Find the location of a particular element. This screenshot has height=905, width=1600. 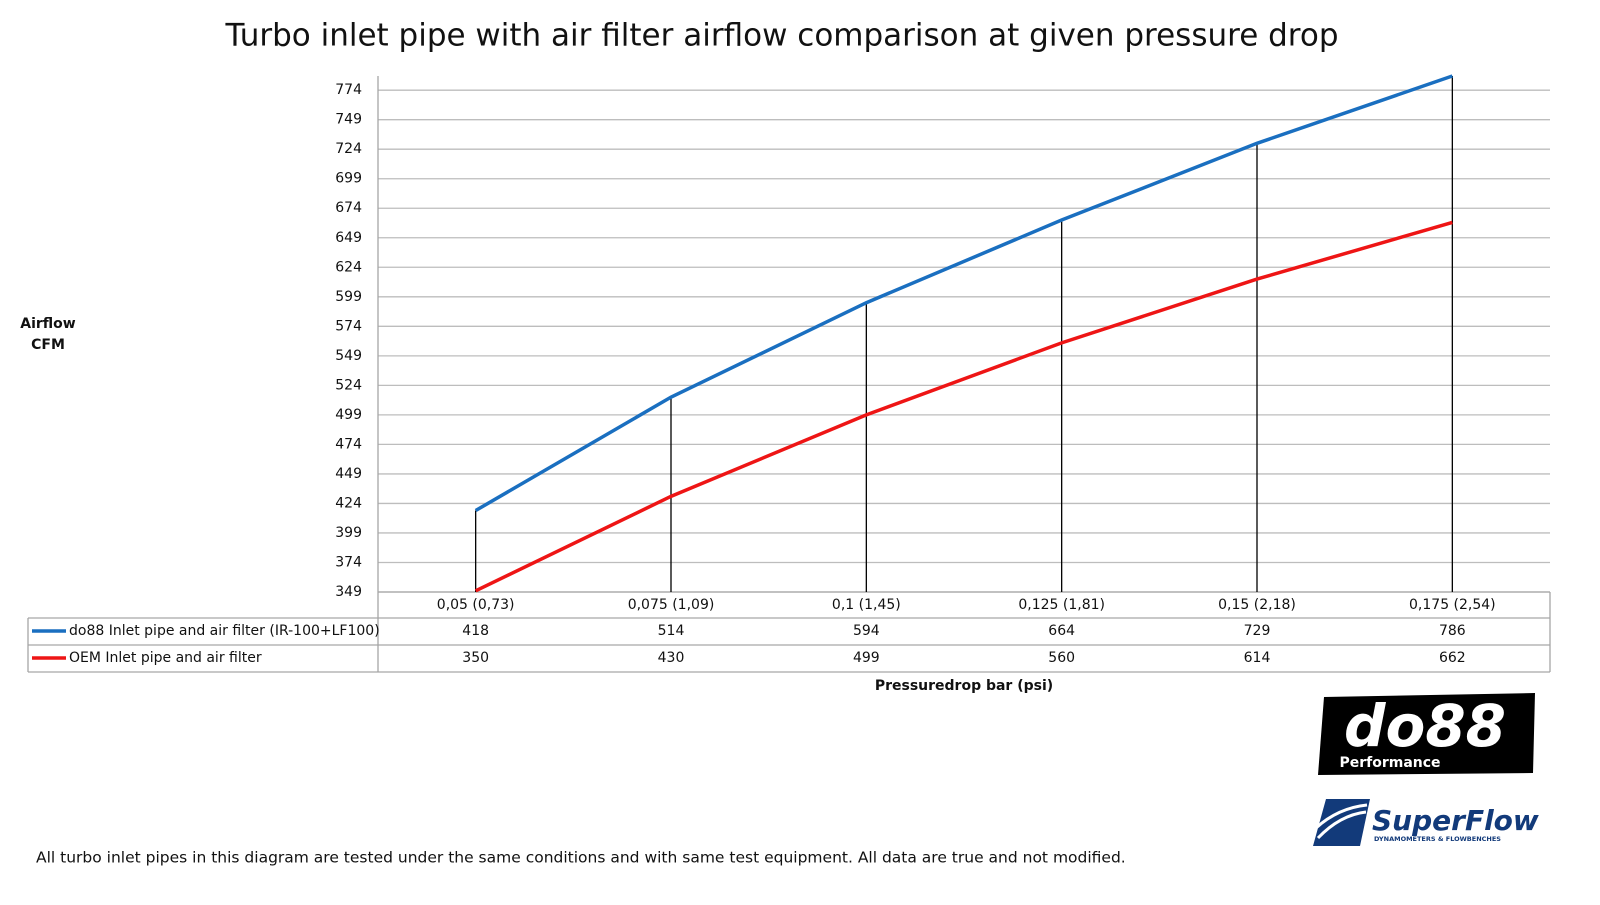

superflow-logo: SuperFlow DYNAMOMETERS & FLOWBENCHES is located at coordinates (1426, 822).